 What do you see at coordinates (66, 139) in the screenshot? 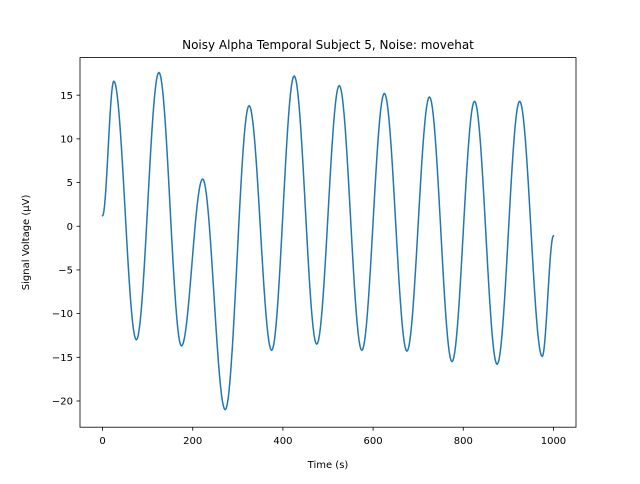
I see `y-tick-label: 10` at bounding box center [66, 139].